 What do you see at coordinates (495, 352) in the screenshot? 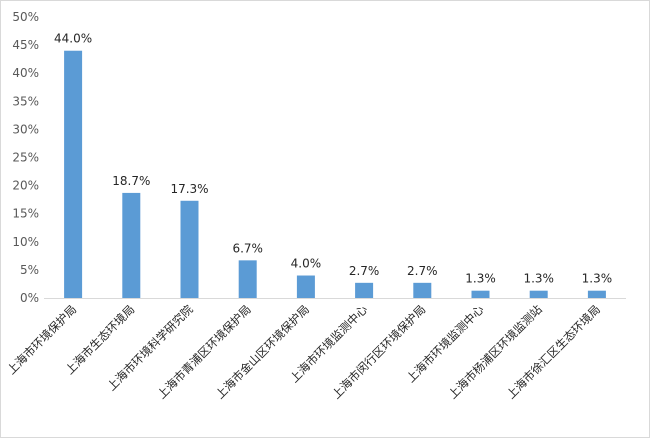
I see `category-label: 上海市杨浦区环境监测站` at bounding box center [495, 352].